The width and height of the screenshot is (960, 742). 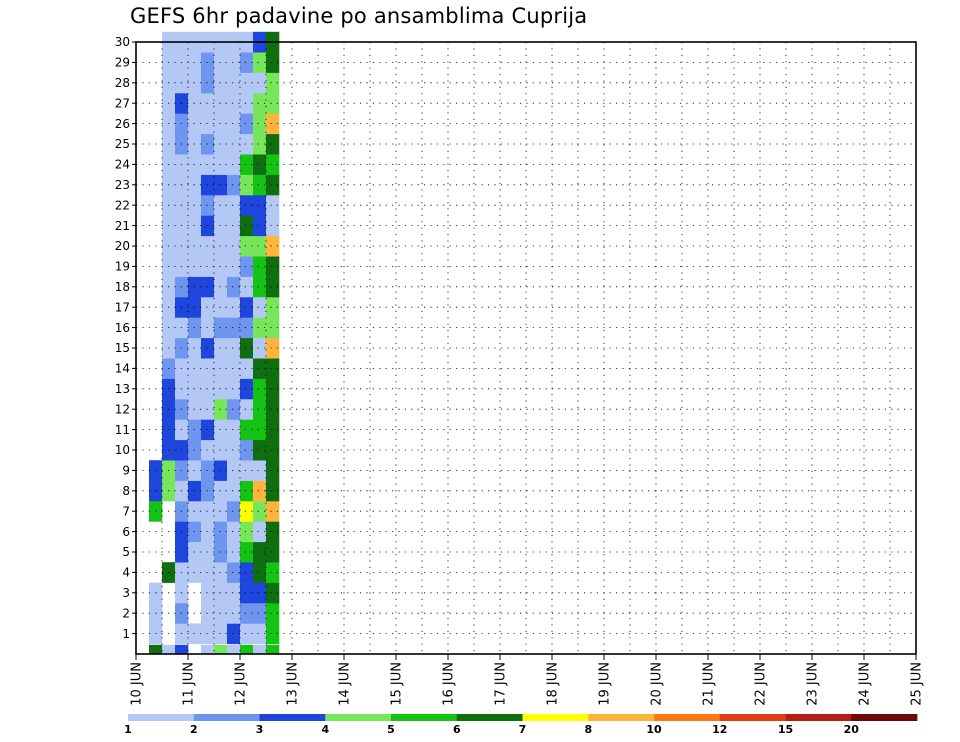 What do you see at coordinates (122, 430) in the screenshot?
I see `y-tick-label: 11` at bounding box center [122, 430].